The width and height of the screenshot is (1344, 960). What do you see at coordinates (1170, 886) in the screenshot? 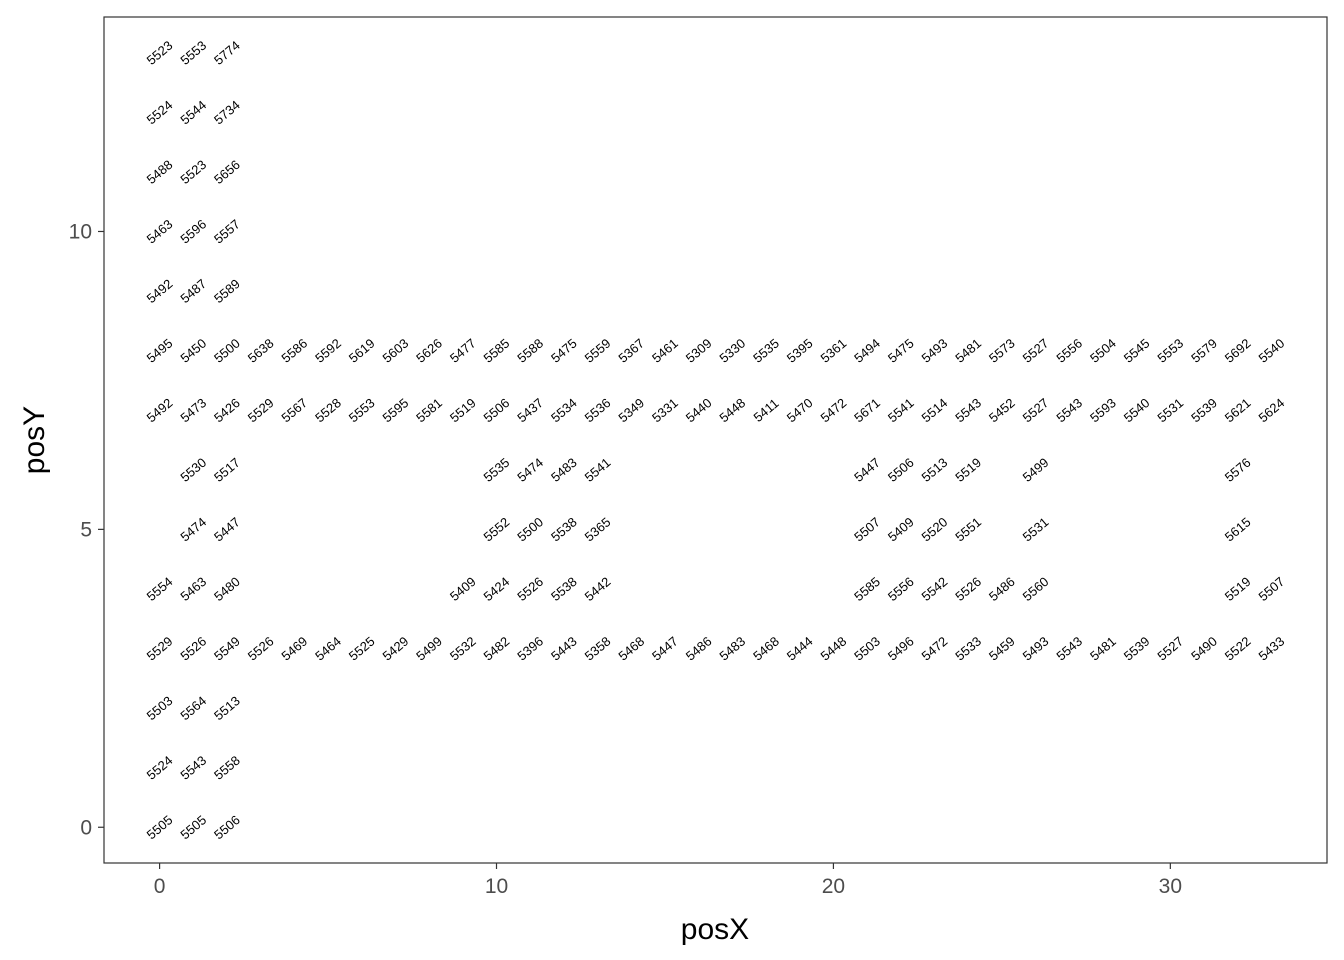
I see `x-tick-label: 30` at bounding box center [1170, 886].